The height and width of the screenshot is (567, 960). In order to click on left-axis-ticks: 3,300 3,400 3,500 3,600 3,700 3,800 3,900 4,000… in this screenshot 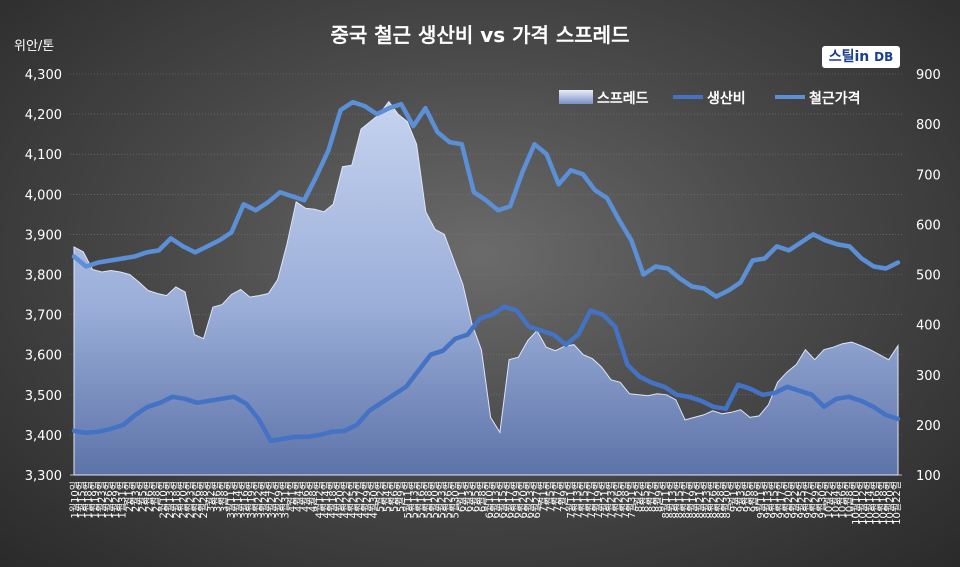, I will do `click(43, 276)`.